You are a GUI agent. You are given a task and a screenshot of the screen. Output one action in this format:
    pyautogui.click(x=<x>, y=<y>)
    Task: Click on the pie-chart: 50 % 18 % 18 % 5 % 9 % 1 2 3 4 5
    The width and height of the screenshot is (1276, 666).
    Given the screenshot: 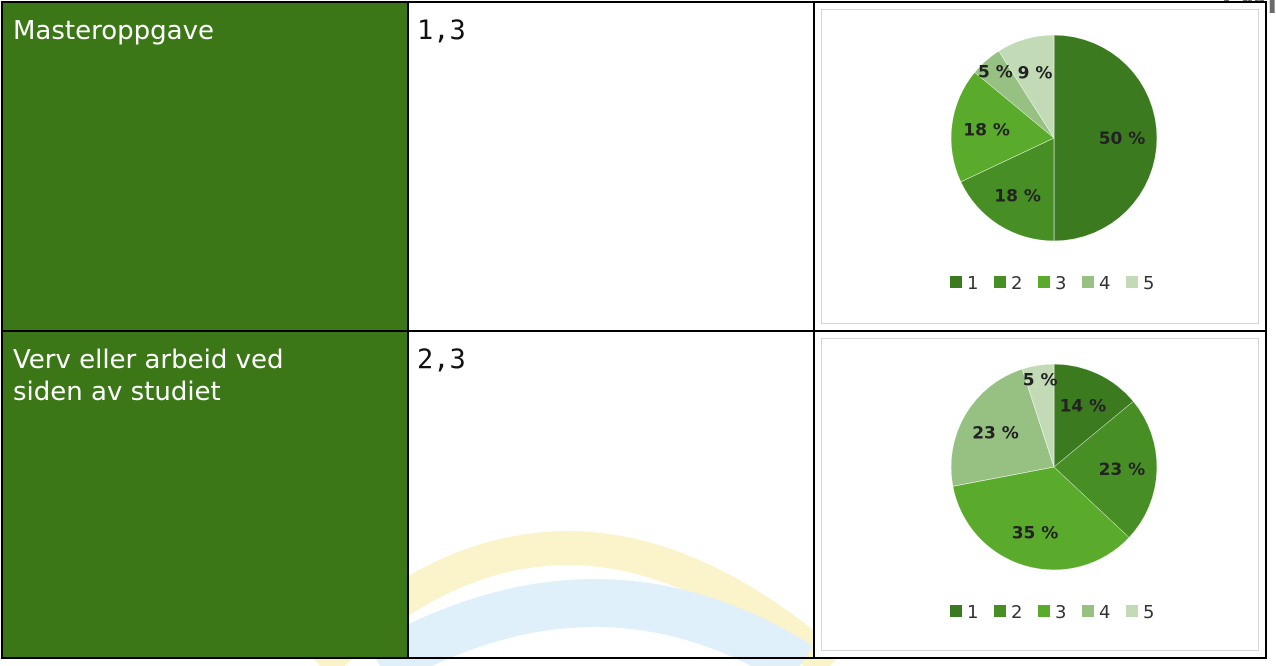 What is the action you would take?
    pyautogui.click(x=1054, y=164)
    